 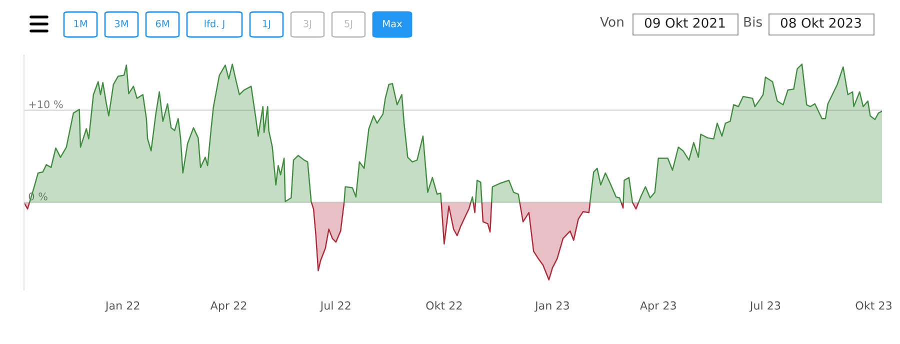 What do you see at coordinates (551, 306) in the screenshot?
I see `x-tick-label: Jan 23` at bounding box center [551, 306].